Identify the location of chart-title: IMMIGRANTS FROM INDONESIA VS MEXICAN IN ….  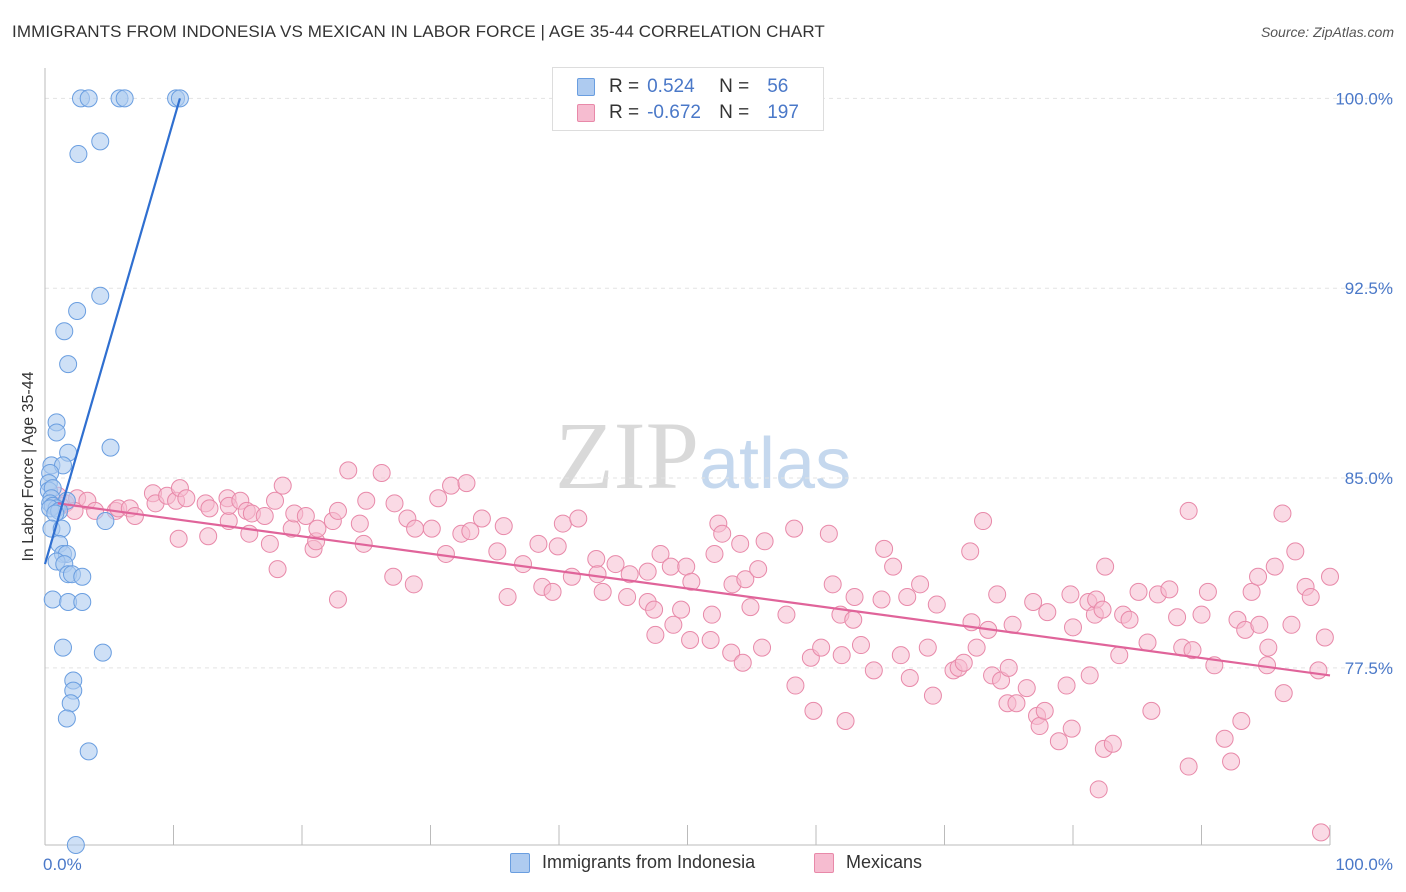
(418, 31).